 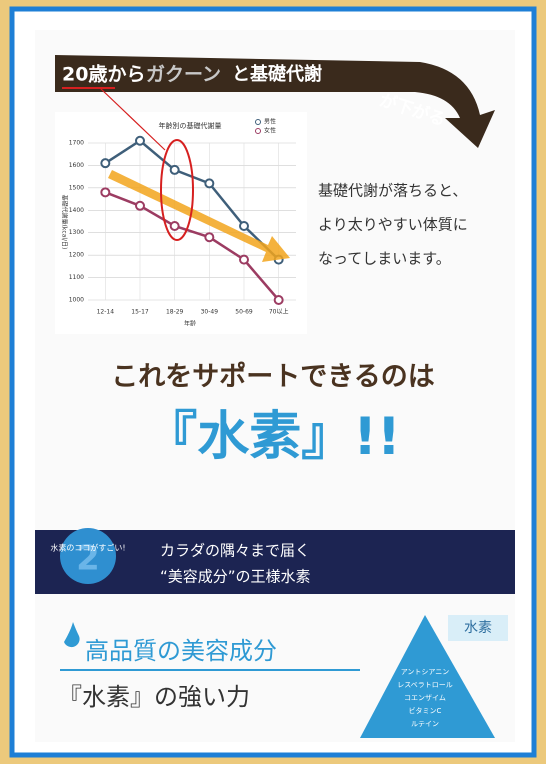 I want to click on plot-bg, so click(x=181, y=223).